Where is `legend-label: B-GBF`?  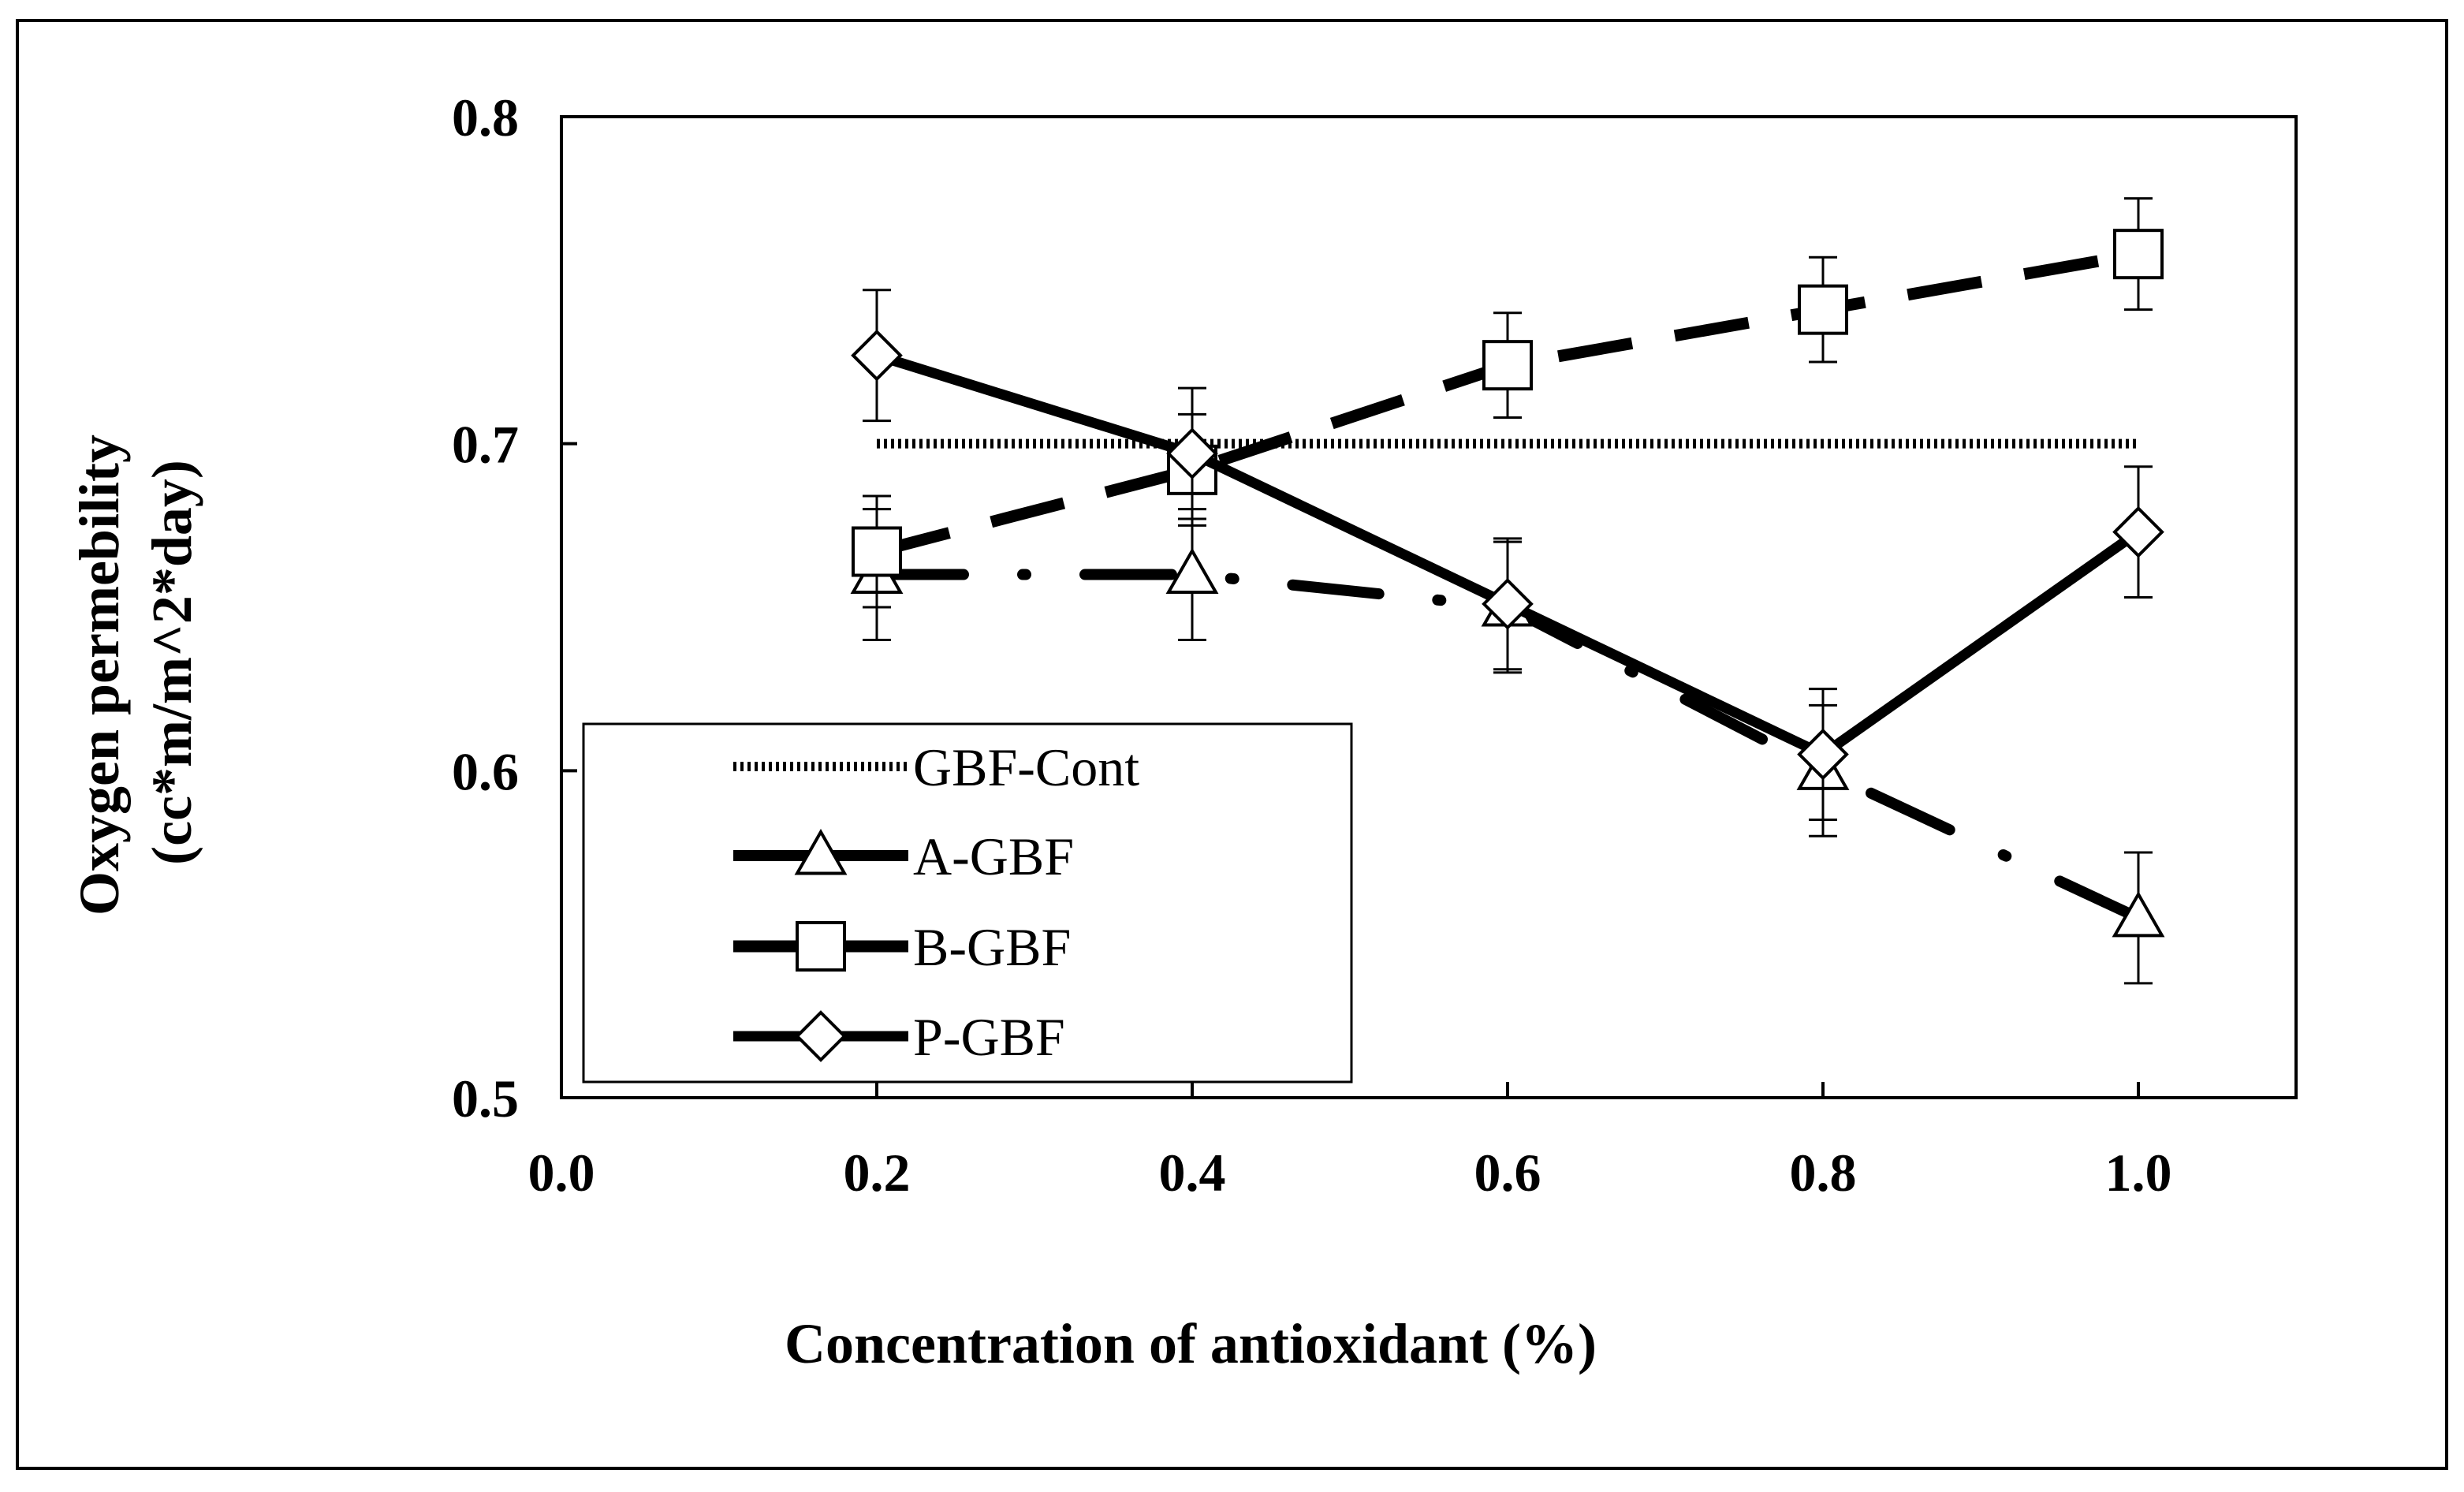
legend-label: B-GBF is located at coordinates (992, 947).